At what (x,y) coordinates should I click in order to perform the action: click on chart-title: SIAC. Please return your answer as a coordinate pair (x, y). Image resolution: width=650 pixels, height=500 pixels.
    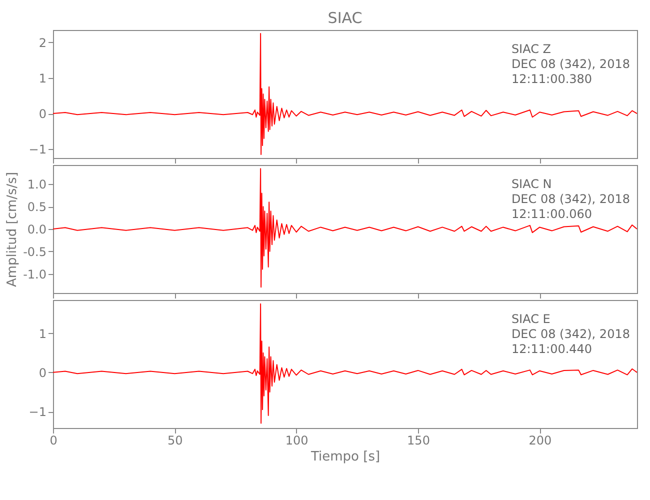
    Looking at the image, I should click on (345, 18).